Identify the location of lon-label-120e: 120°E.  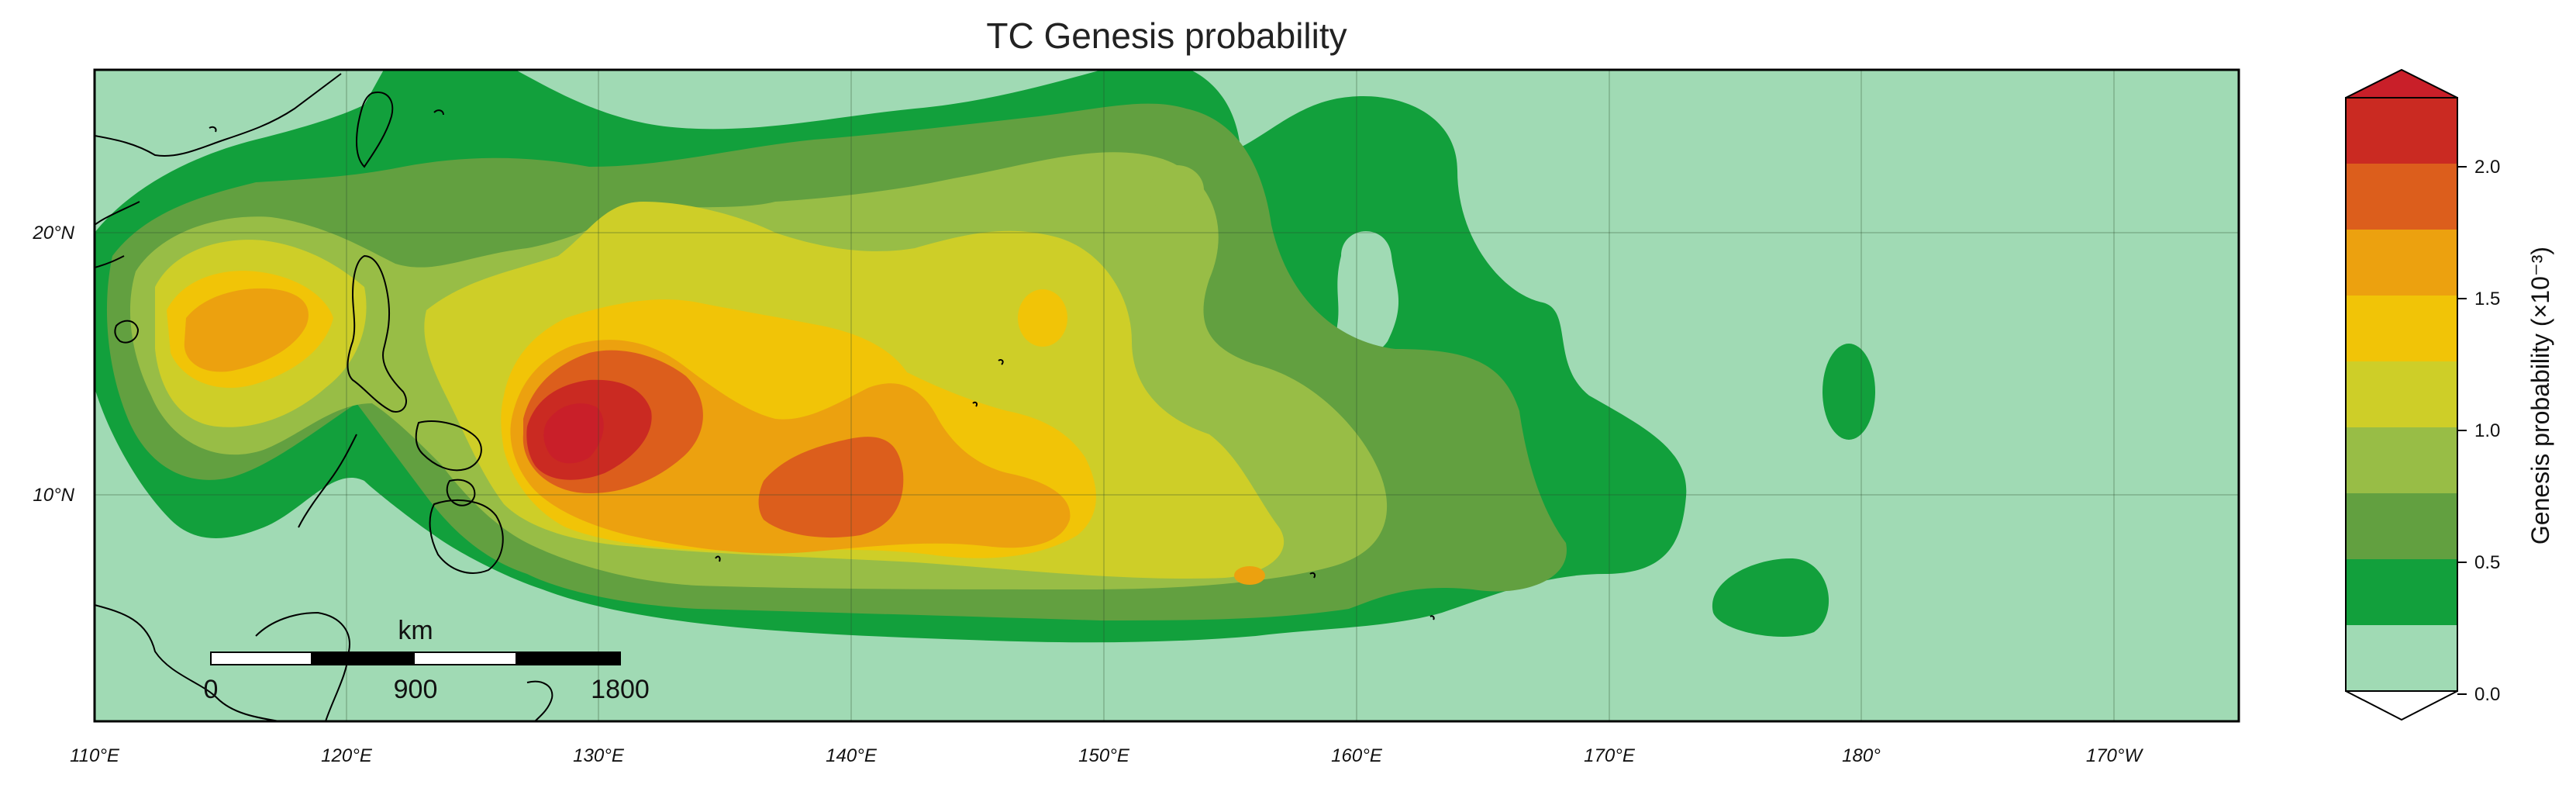
(347, 755).